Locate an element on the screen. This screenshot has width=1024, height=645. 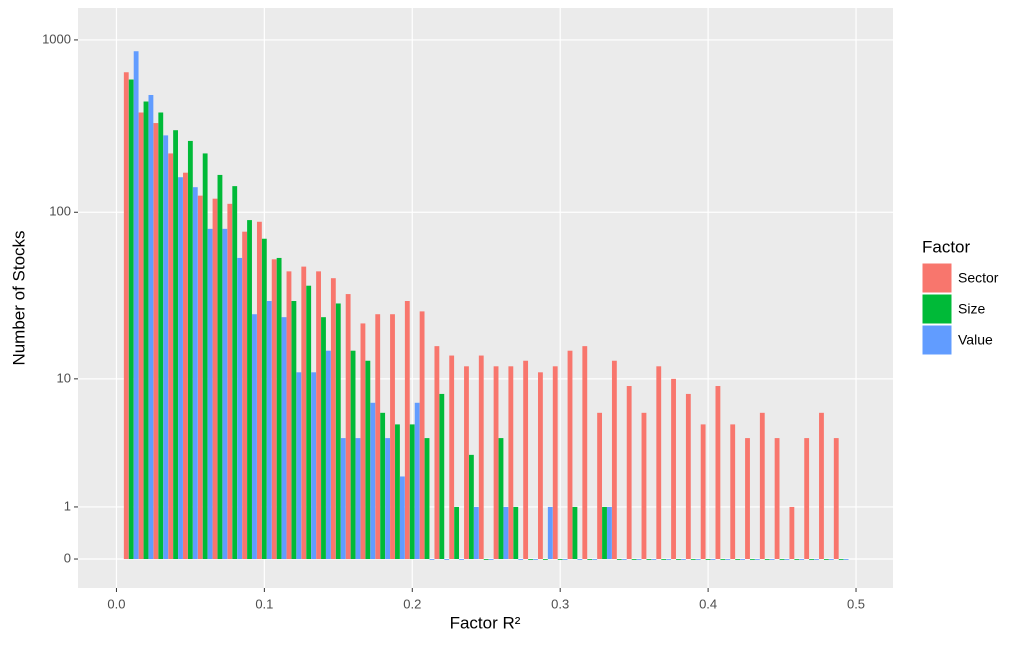
y-tick-label: 10 is located at coordinates (64, 377).